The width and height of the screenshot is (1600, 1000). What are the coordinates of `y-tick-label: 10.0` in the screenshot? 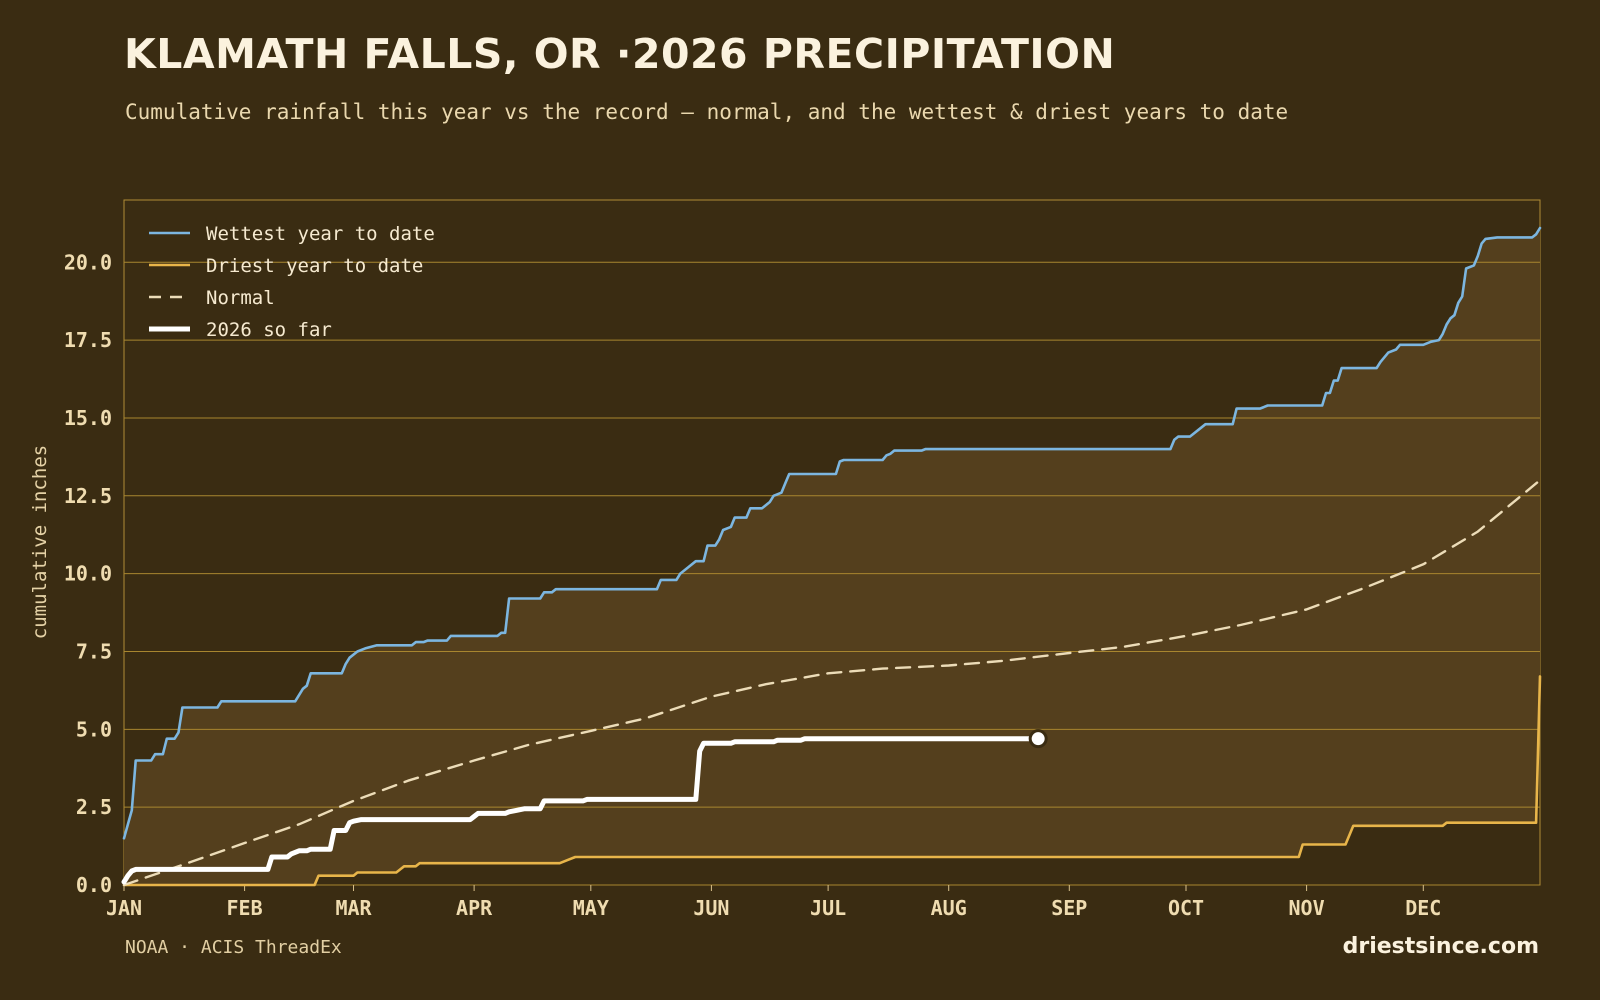 It's located at (88, 574).